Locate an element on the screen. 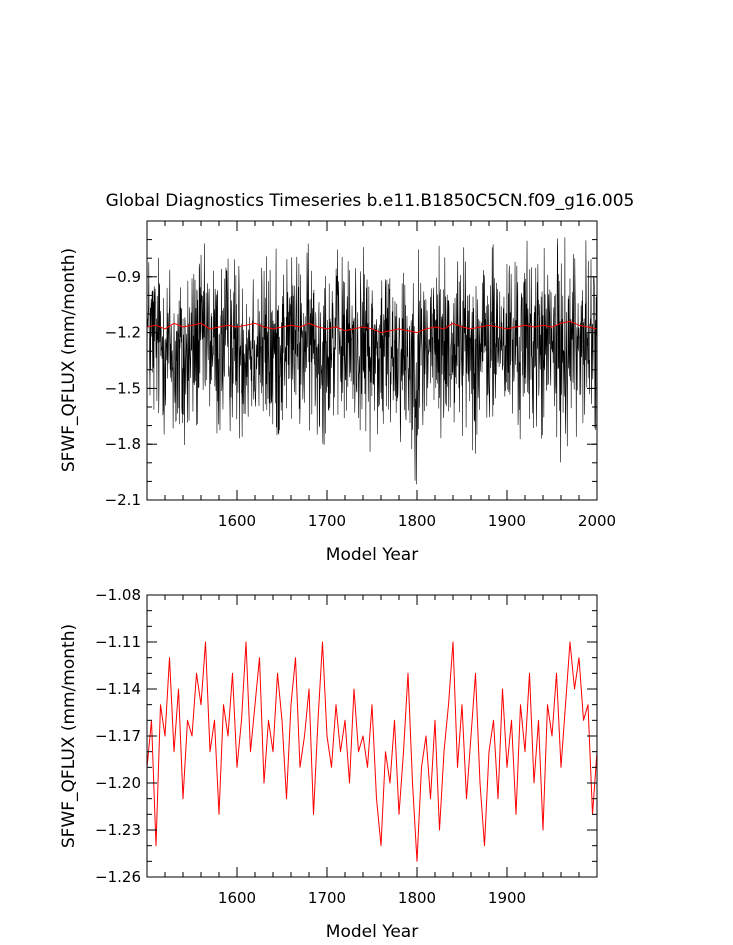 This screenshot has width=733, height=945. y-tick-label: −1.5 is located at coordinates (123, 388).